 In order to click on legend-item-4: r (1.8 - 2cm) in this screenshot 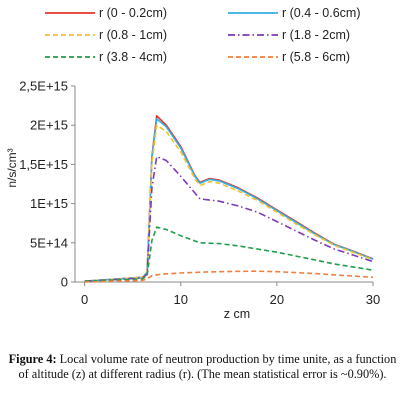, I will do `click(289, 35)`.